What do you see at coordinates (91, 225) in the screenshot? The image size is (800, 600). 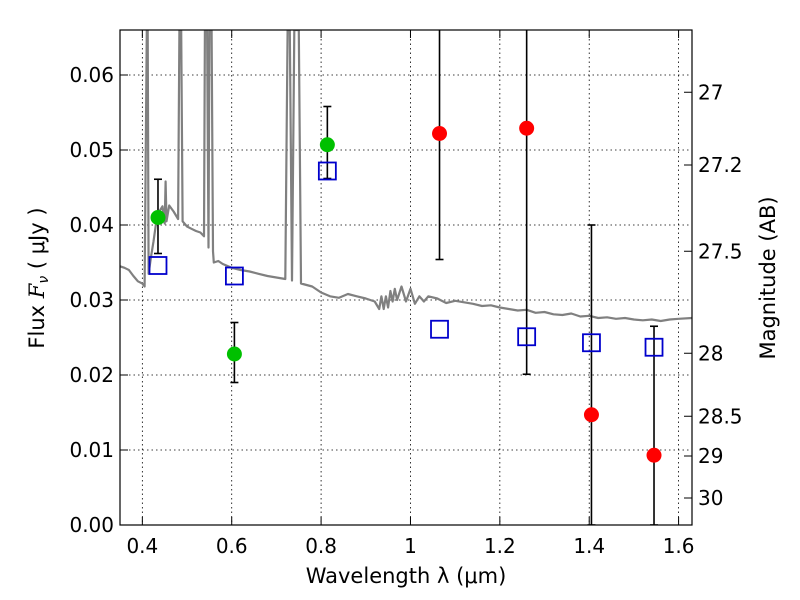 I see `y-tick-label: 0.04` at bounding box center [91, 225].